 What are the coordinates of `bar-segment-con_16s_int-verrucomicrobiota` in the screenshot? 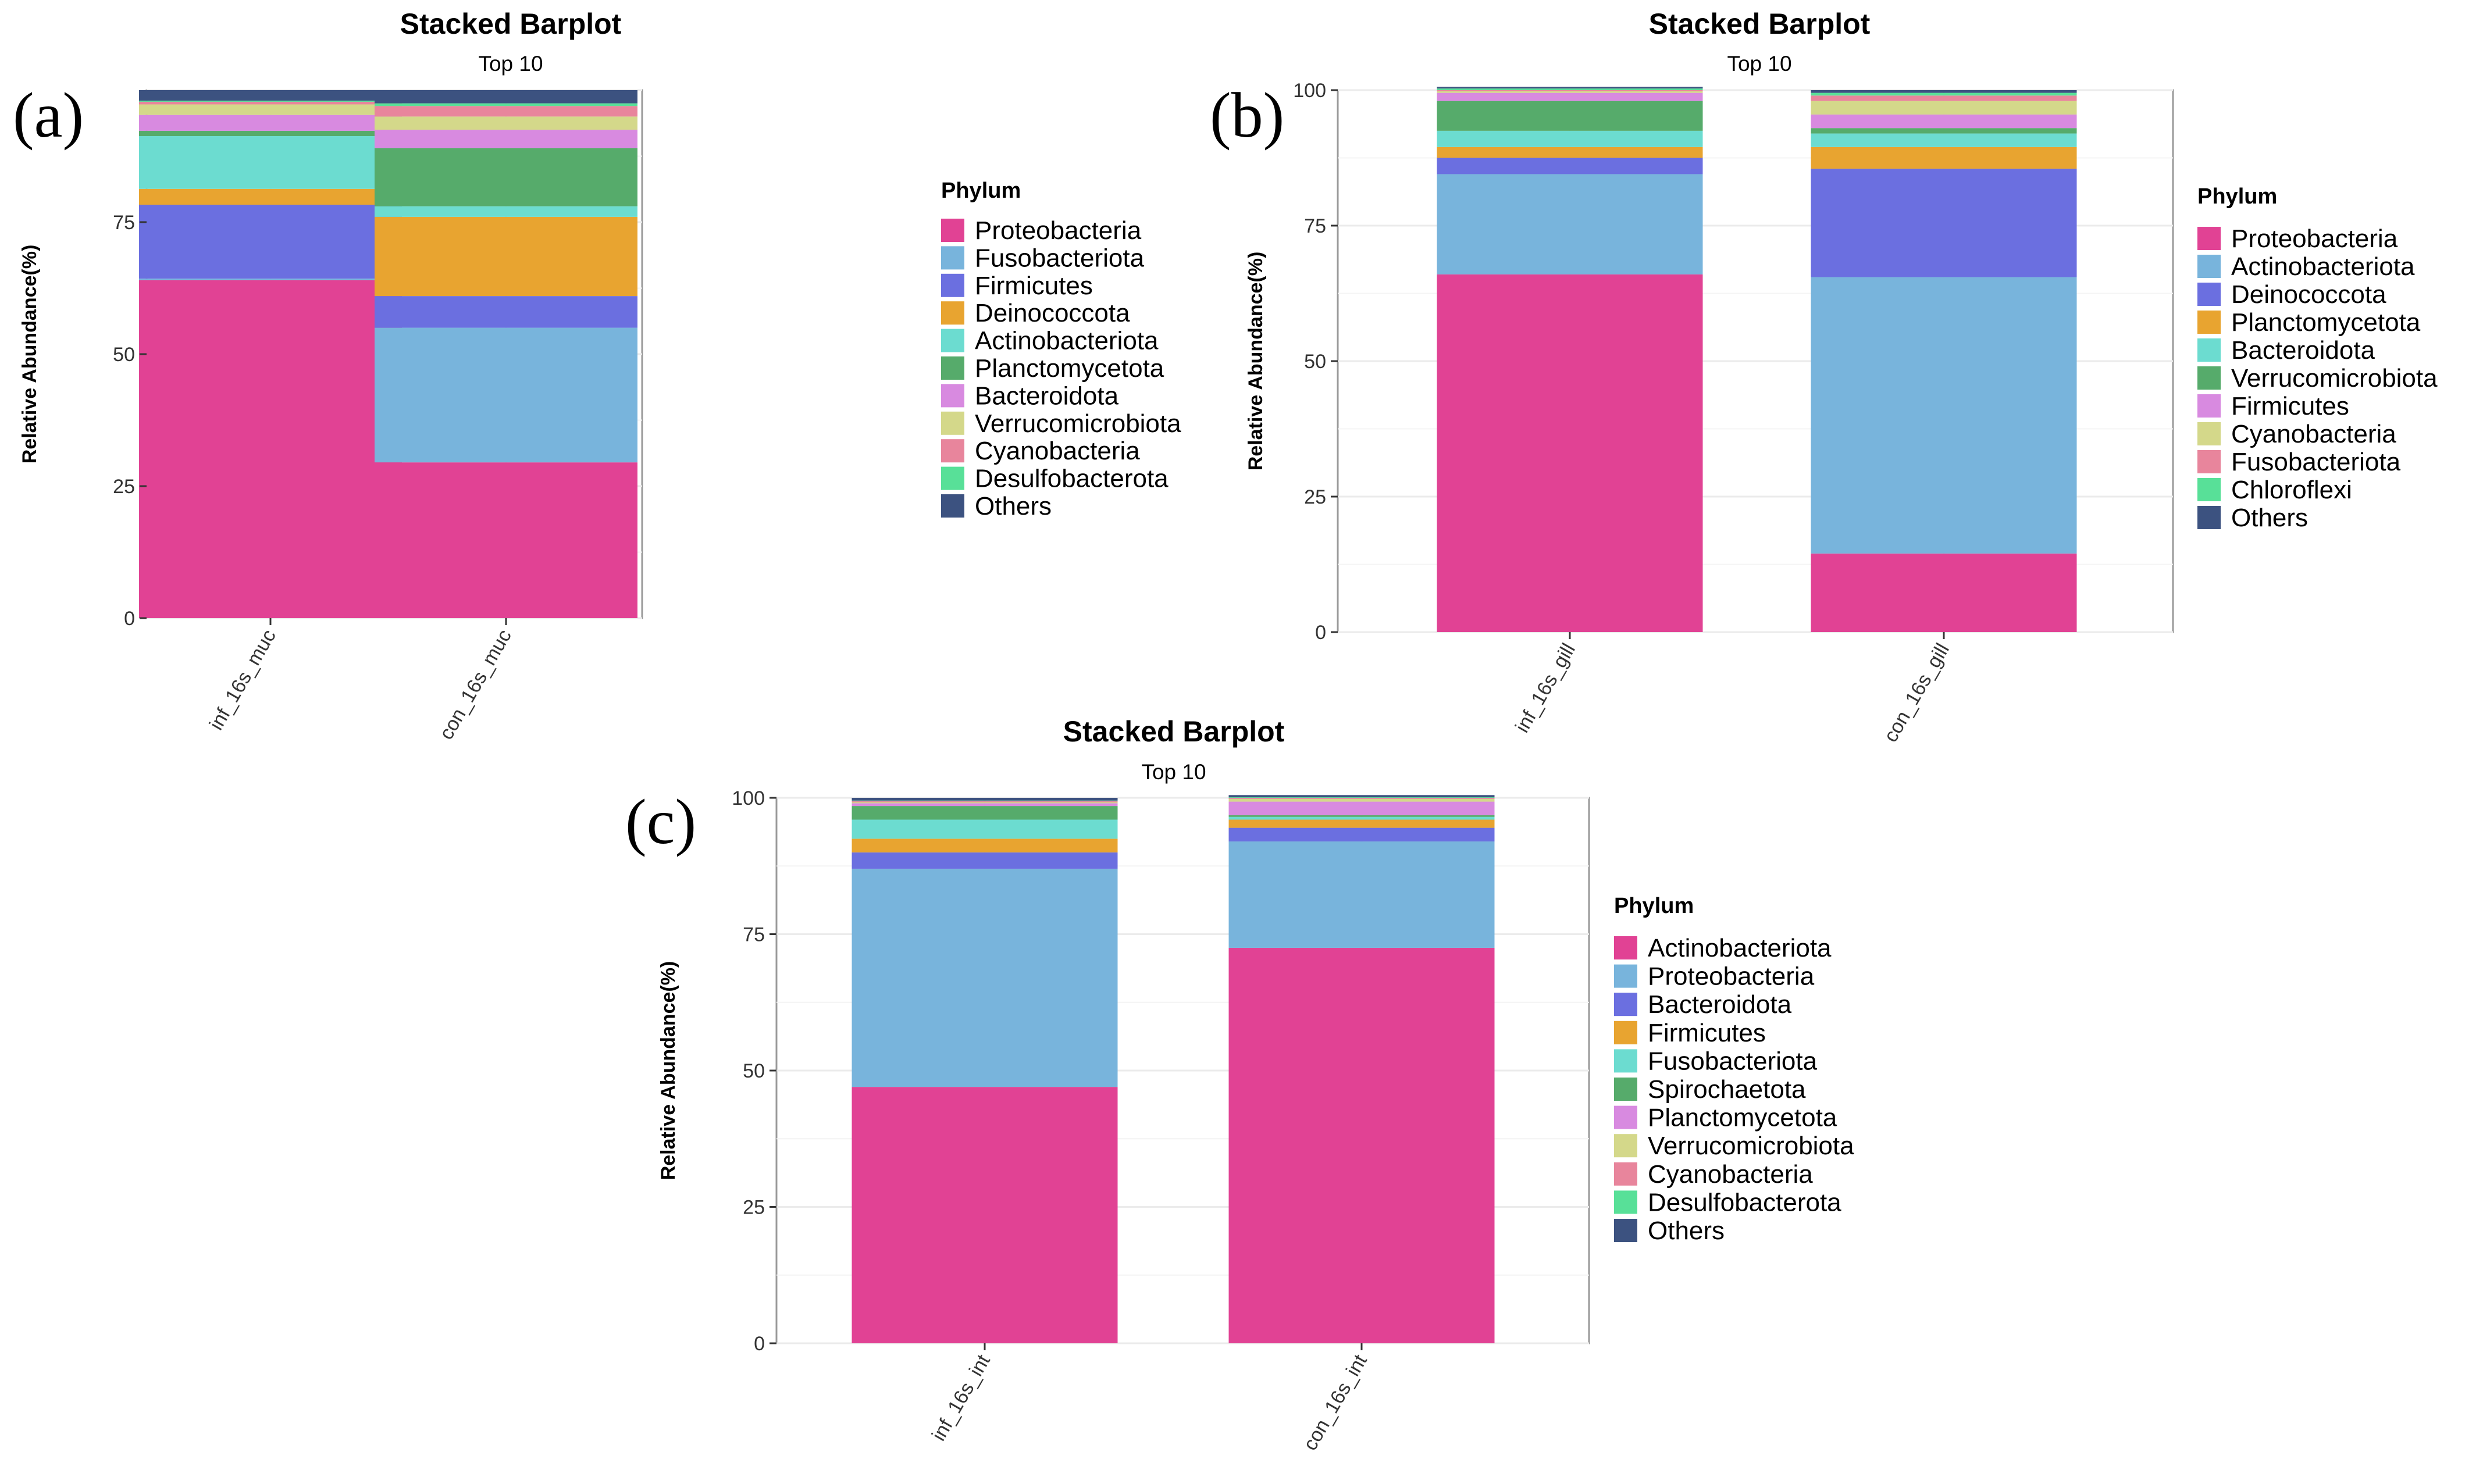 It's located at (1361, 800).